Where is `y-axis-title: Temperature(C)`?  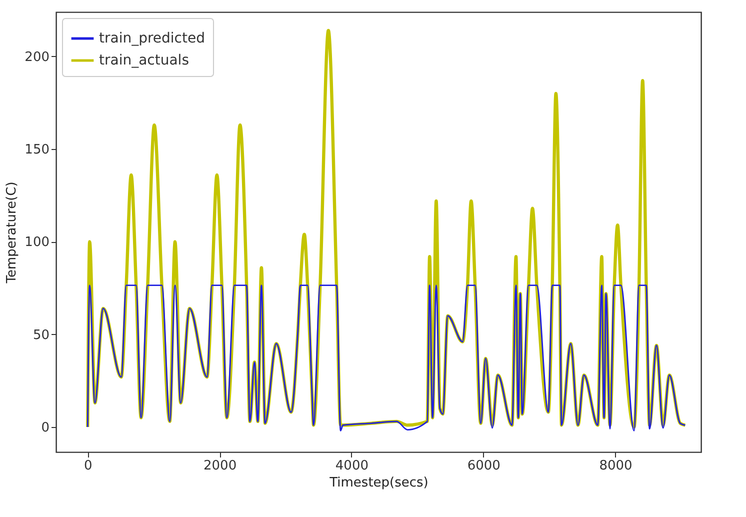
y-axis-title: Temperature(C) is located at coordinates (12, 233).